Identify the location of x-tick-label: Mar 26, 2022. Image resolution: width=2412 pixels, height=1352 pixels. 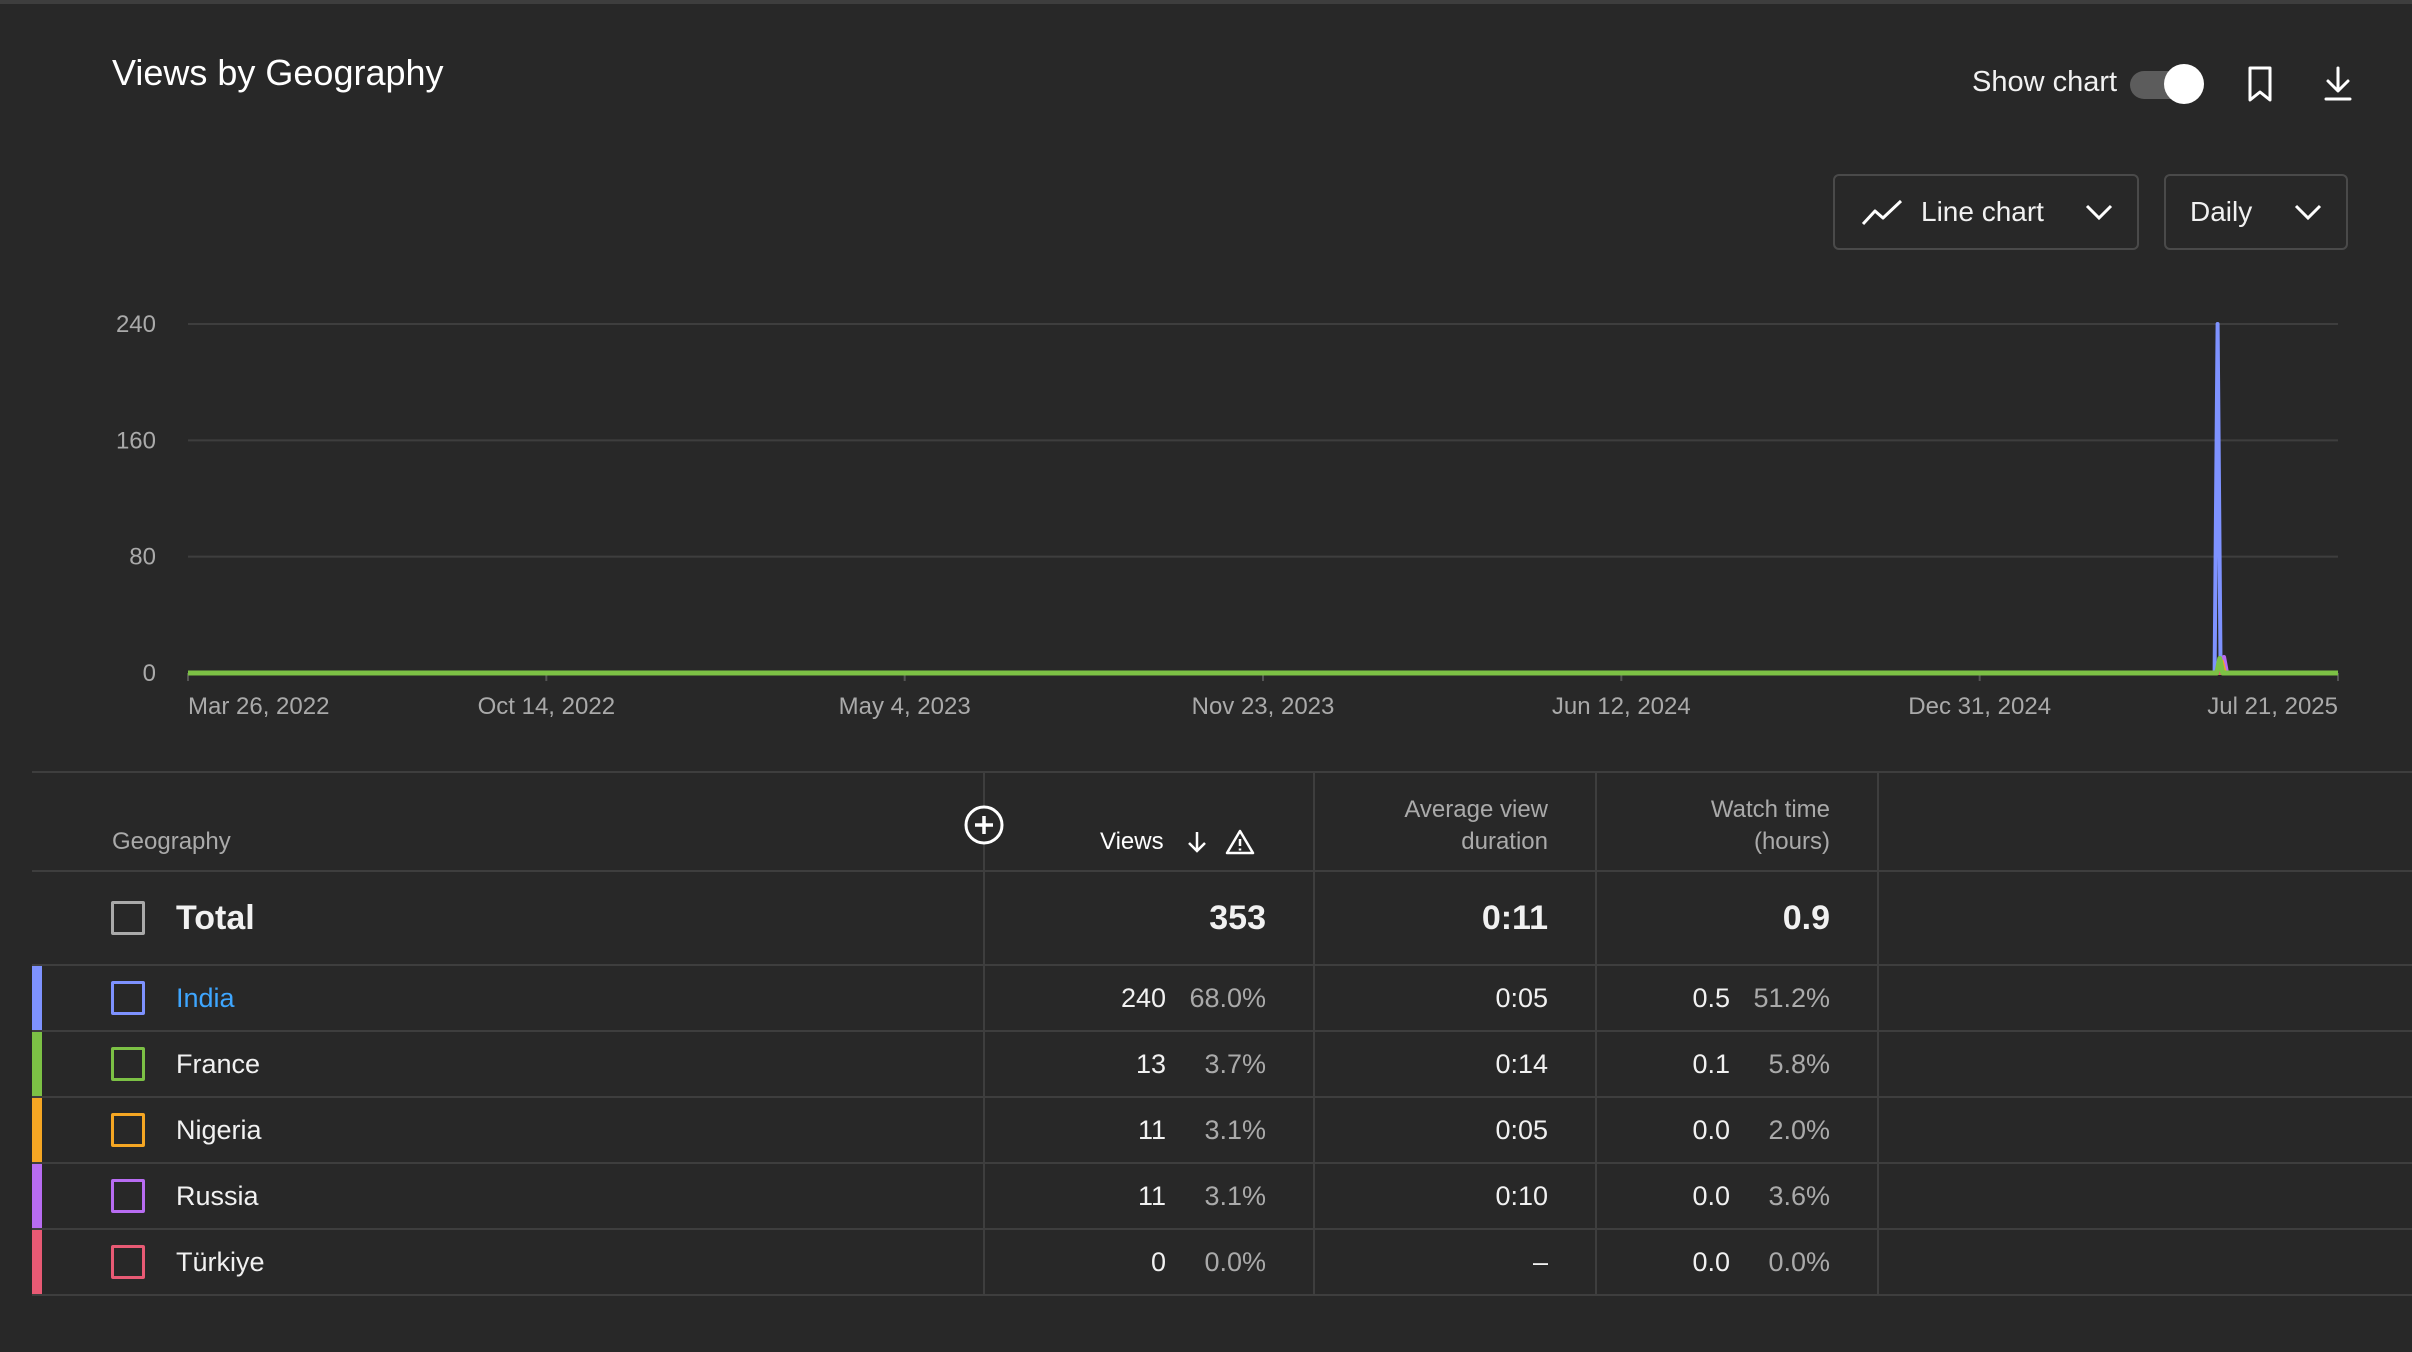
(258, 706).